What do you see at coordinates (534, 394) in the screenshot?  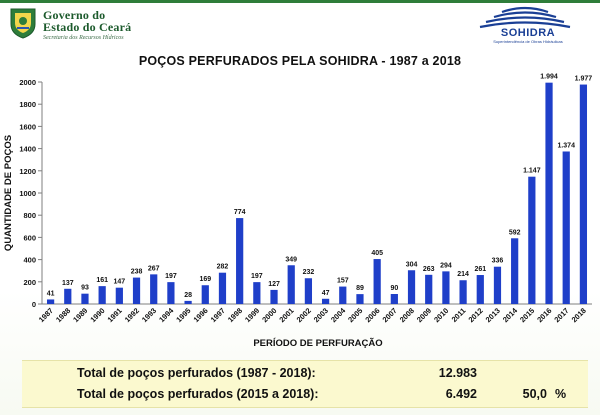 I see `summary-recent-percent: 50,0` at bounding box center [534, 394].